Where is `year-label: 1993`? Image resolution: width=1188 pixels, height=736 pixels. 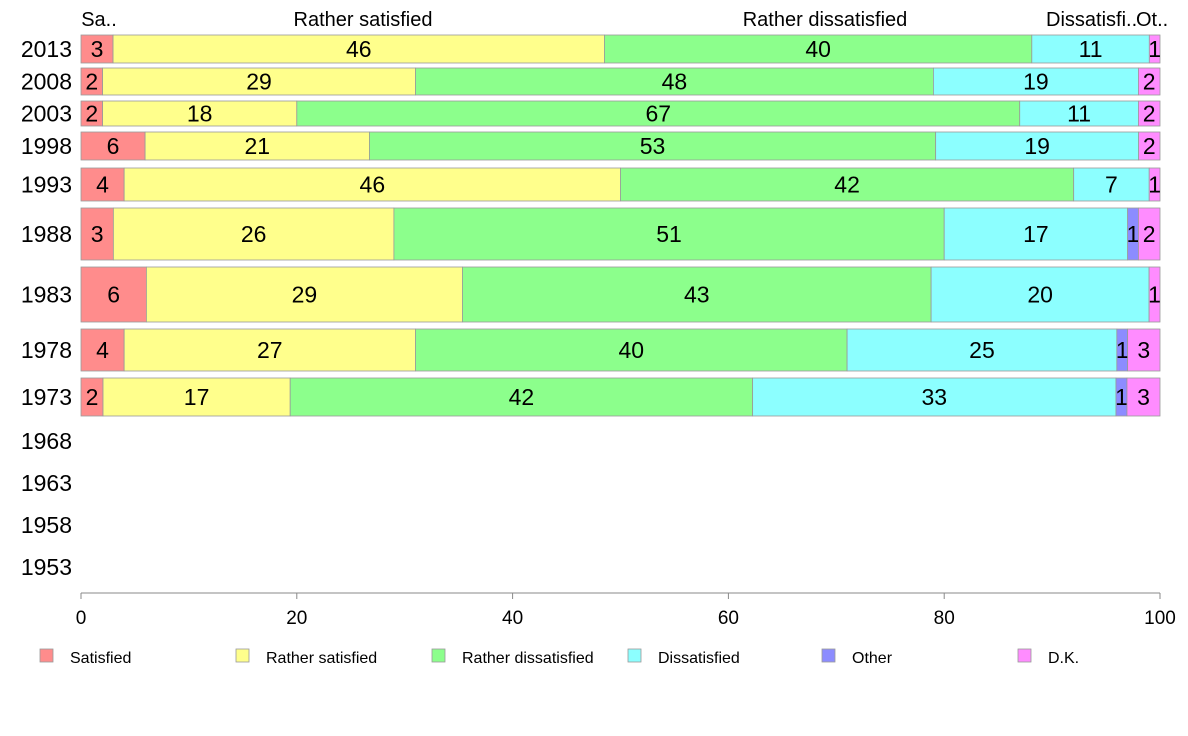
year-label: 1993 is located at coordinates (46, 185).